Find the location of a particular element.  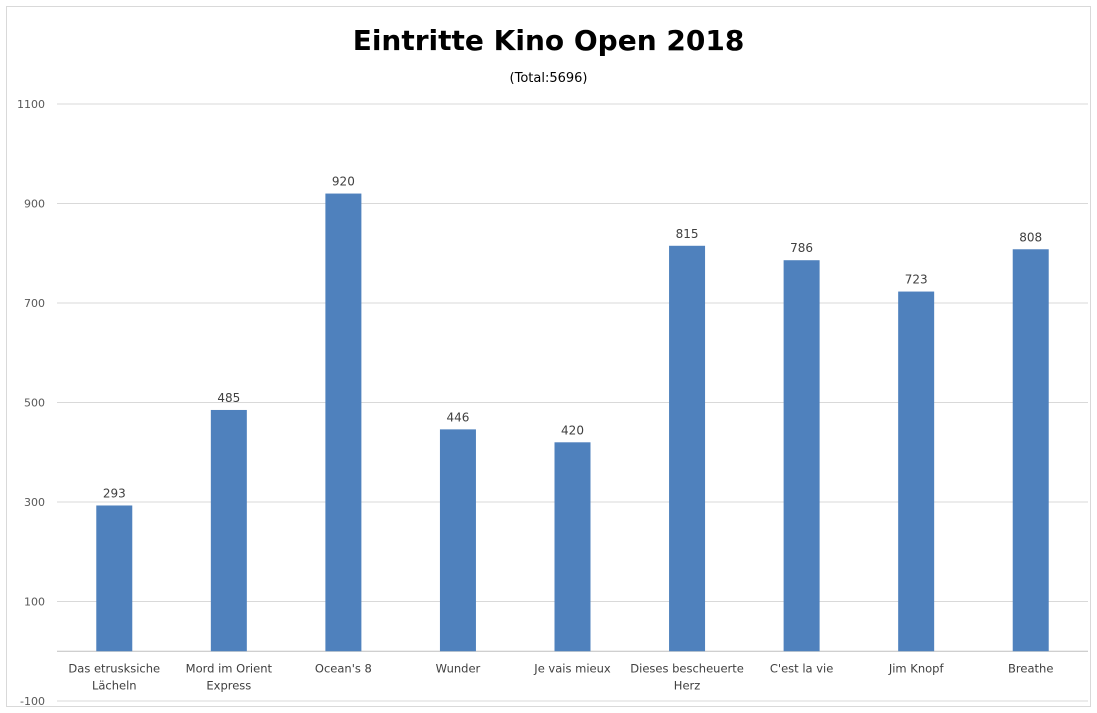

y-tick-label: 300 is located at coordinates (34, 502).